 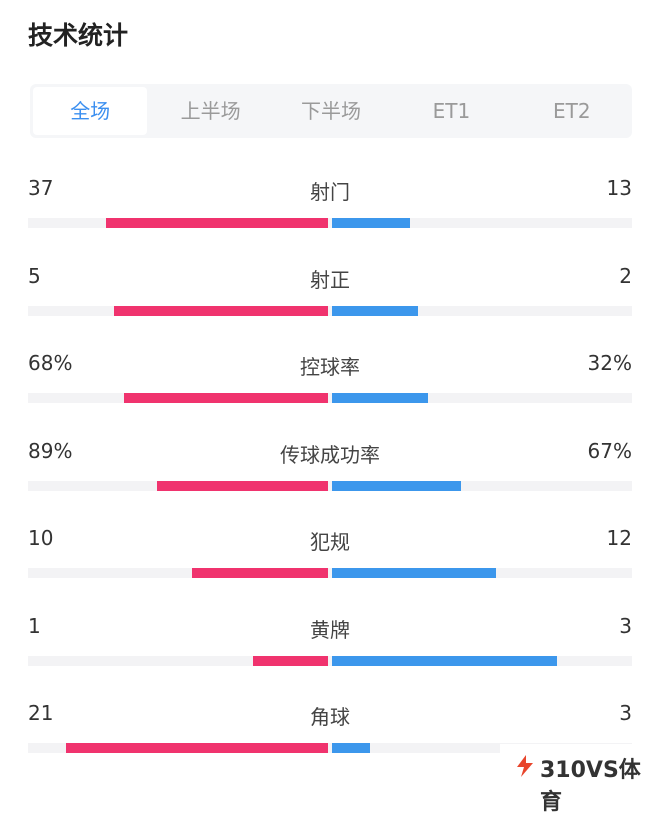 What do you see at coordinates (330, 717) in the screenshot?
I see `stat-label: 角球` at bounding box center [330, 717].